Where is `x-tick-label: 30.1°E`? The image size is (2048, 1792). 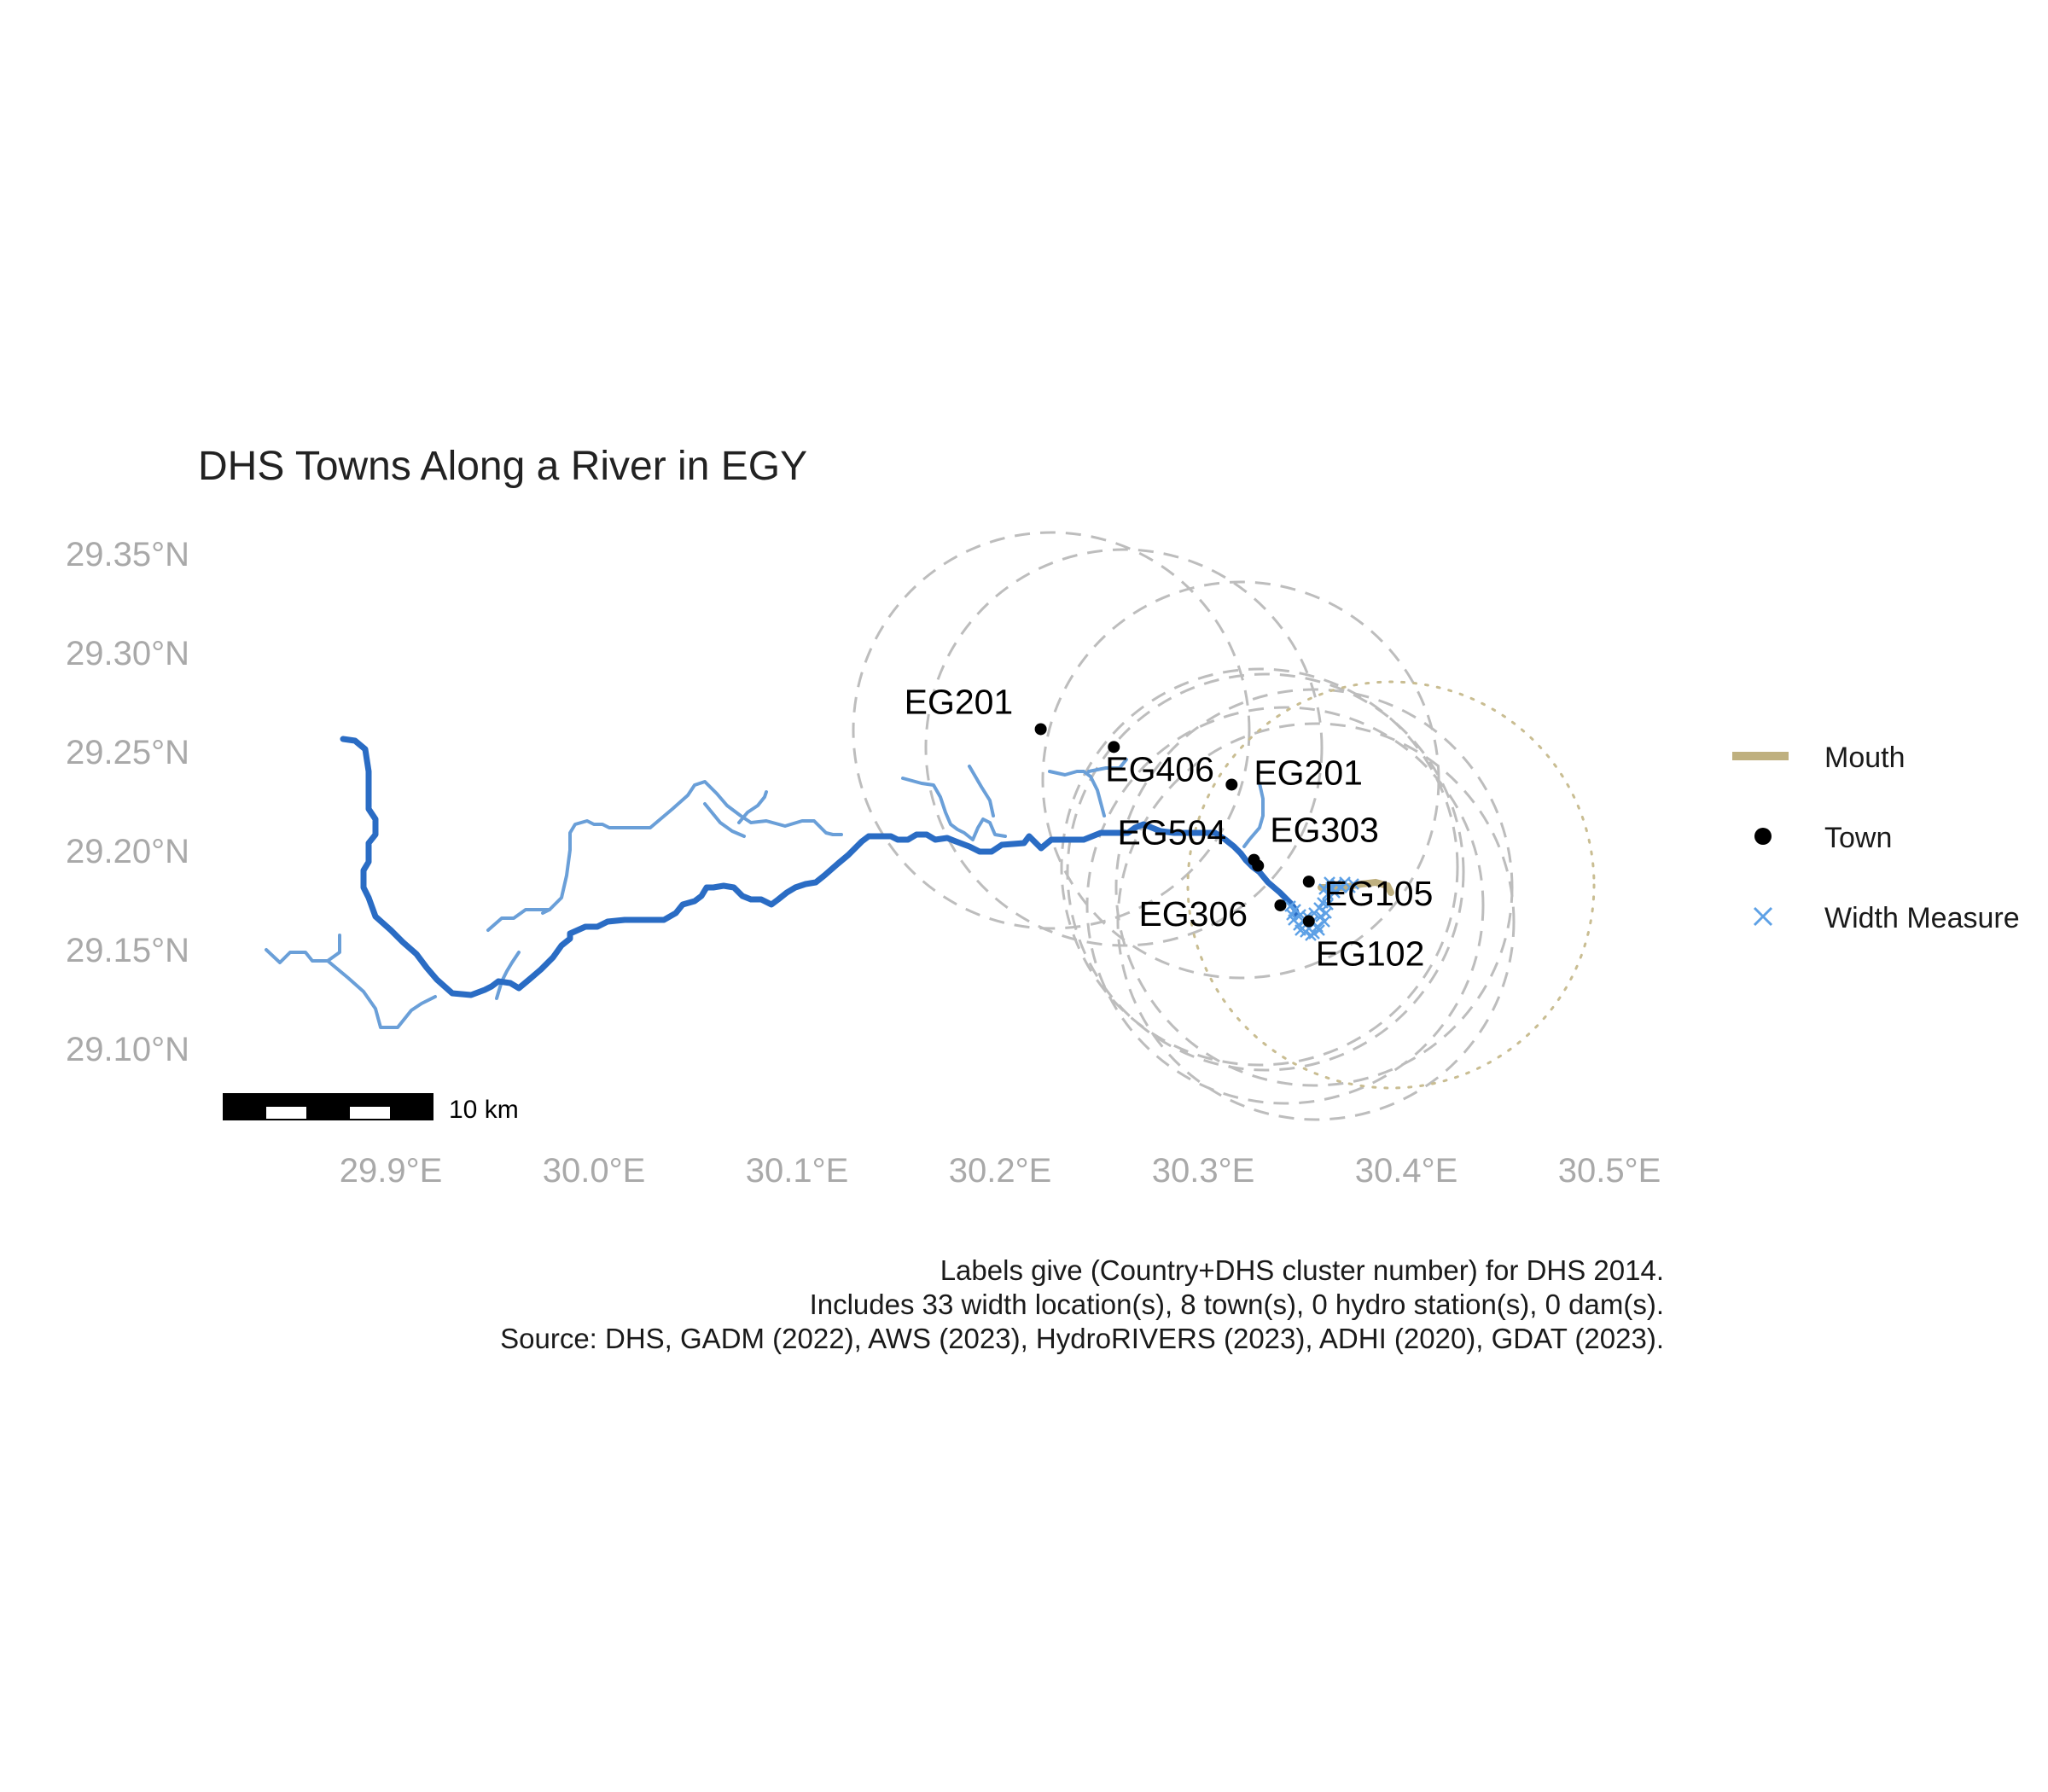
x-tick-label: 30.1°E is located at coordinates (797, 1171).